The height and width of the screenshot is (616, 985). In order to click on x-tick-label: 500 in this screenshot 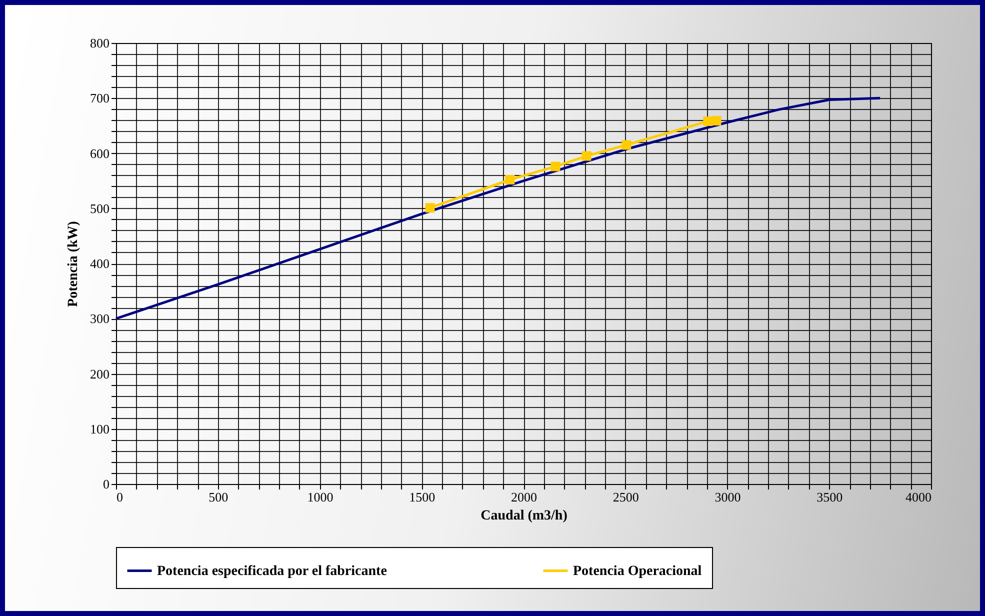, I will do `click(218, 497)`.